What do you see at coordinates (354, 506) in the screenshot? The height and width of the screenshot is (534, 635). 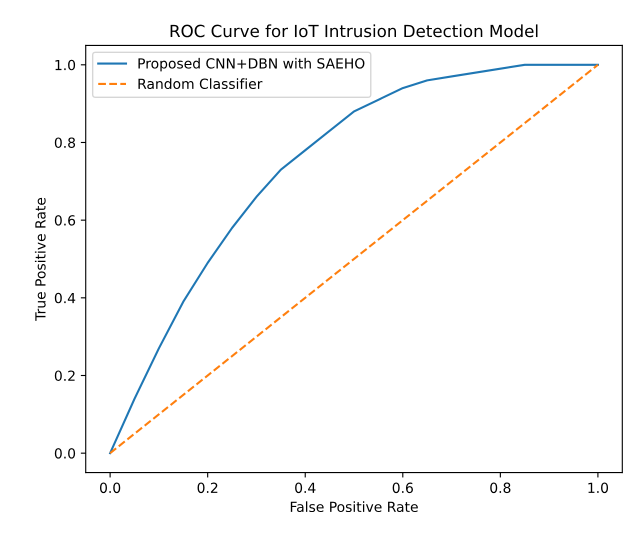 I see `x-axis-title: False Positive Rate` at bounding box center [354, 506].